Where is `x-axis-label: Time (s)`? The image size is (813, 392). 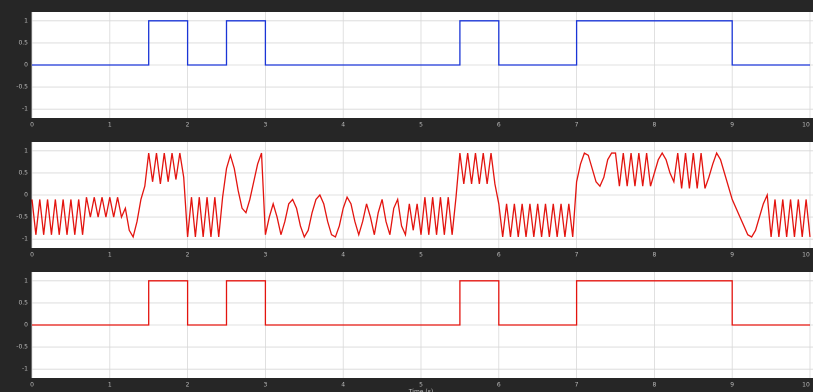
x-axis-label: Time (s) is located at coordinates (420, 390).